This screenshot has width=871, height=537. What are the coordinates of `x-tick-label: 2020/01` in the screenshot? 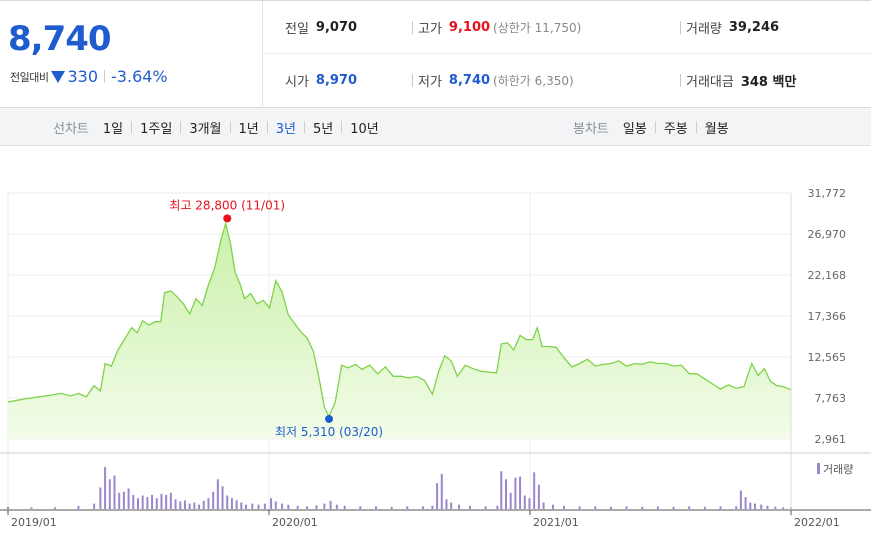 It's located at (295, 522).